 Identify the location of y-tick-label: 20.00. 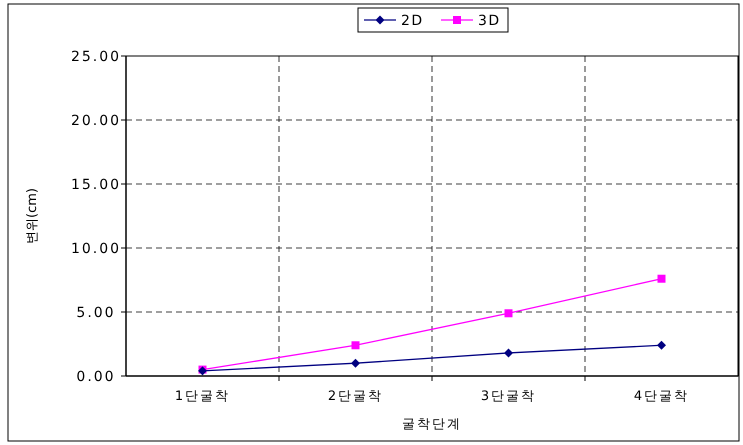
(96, 121).